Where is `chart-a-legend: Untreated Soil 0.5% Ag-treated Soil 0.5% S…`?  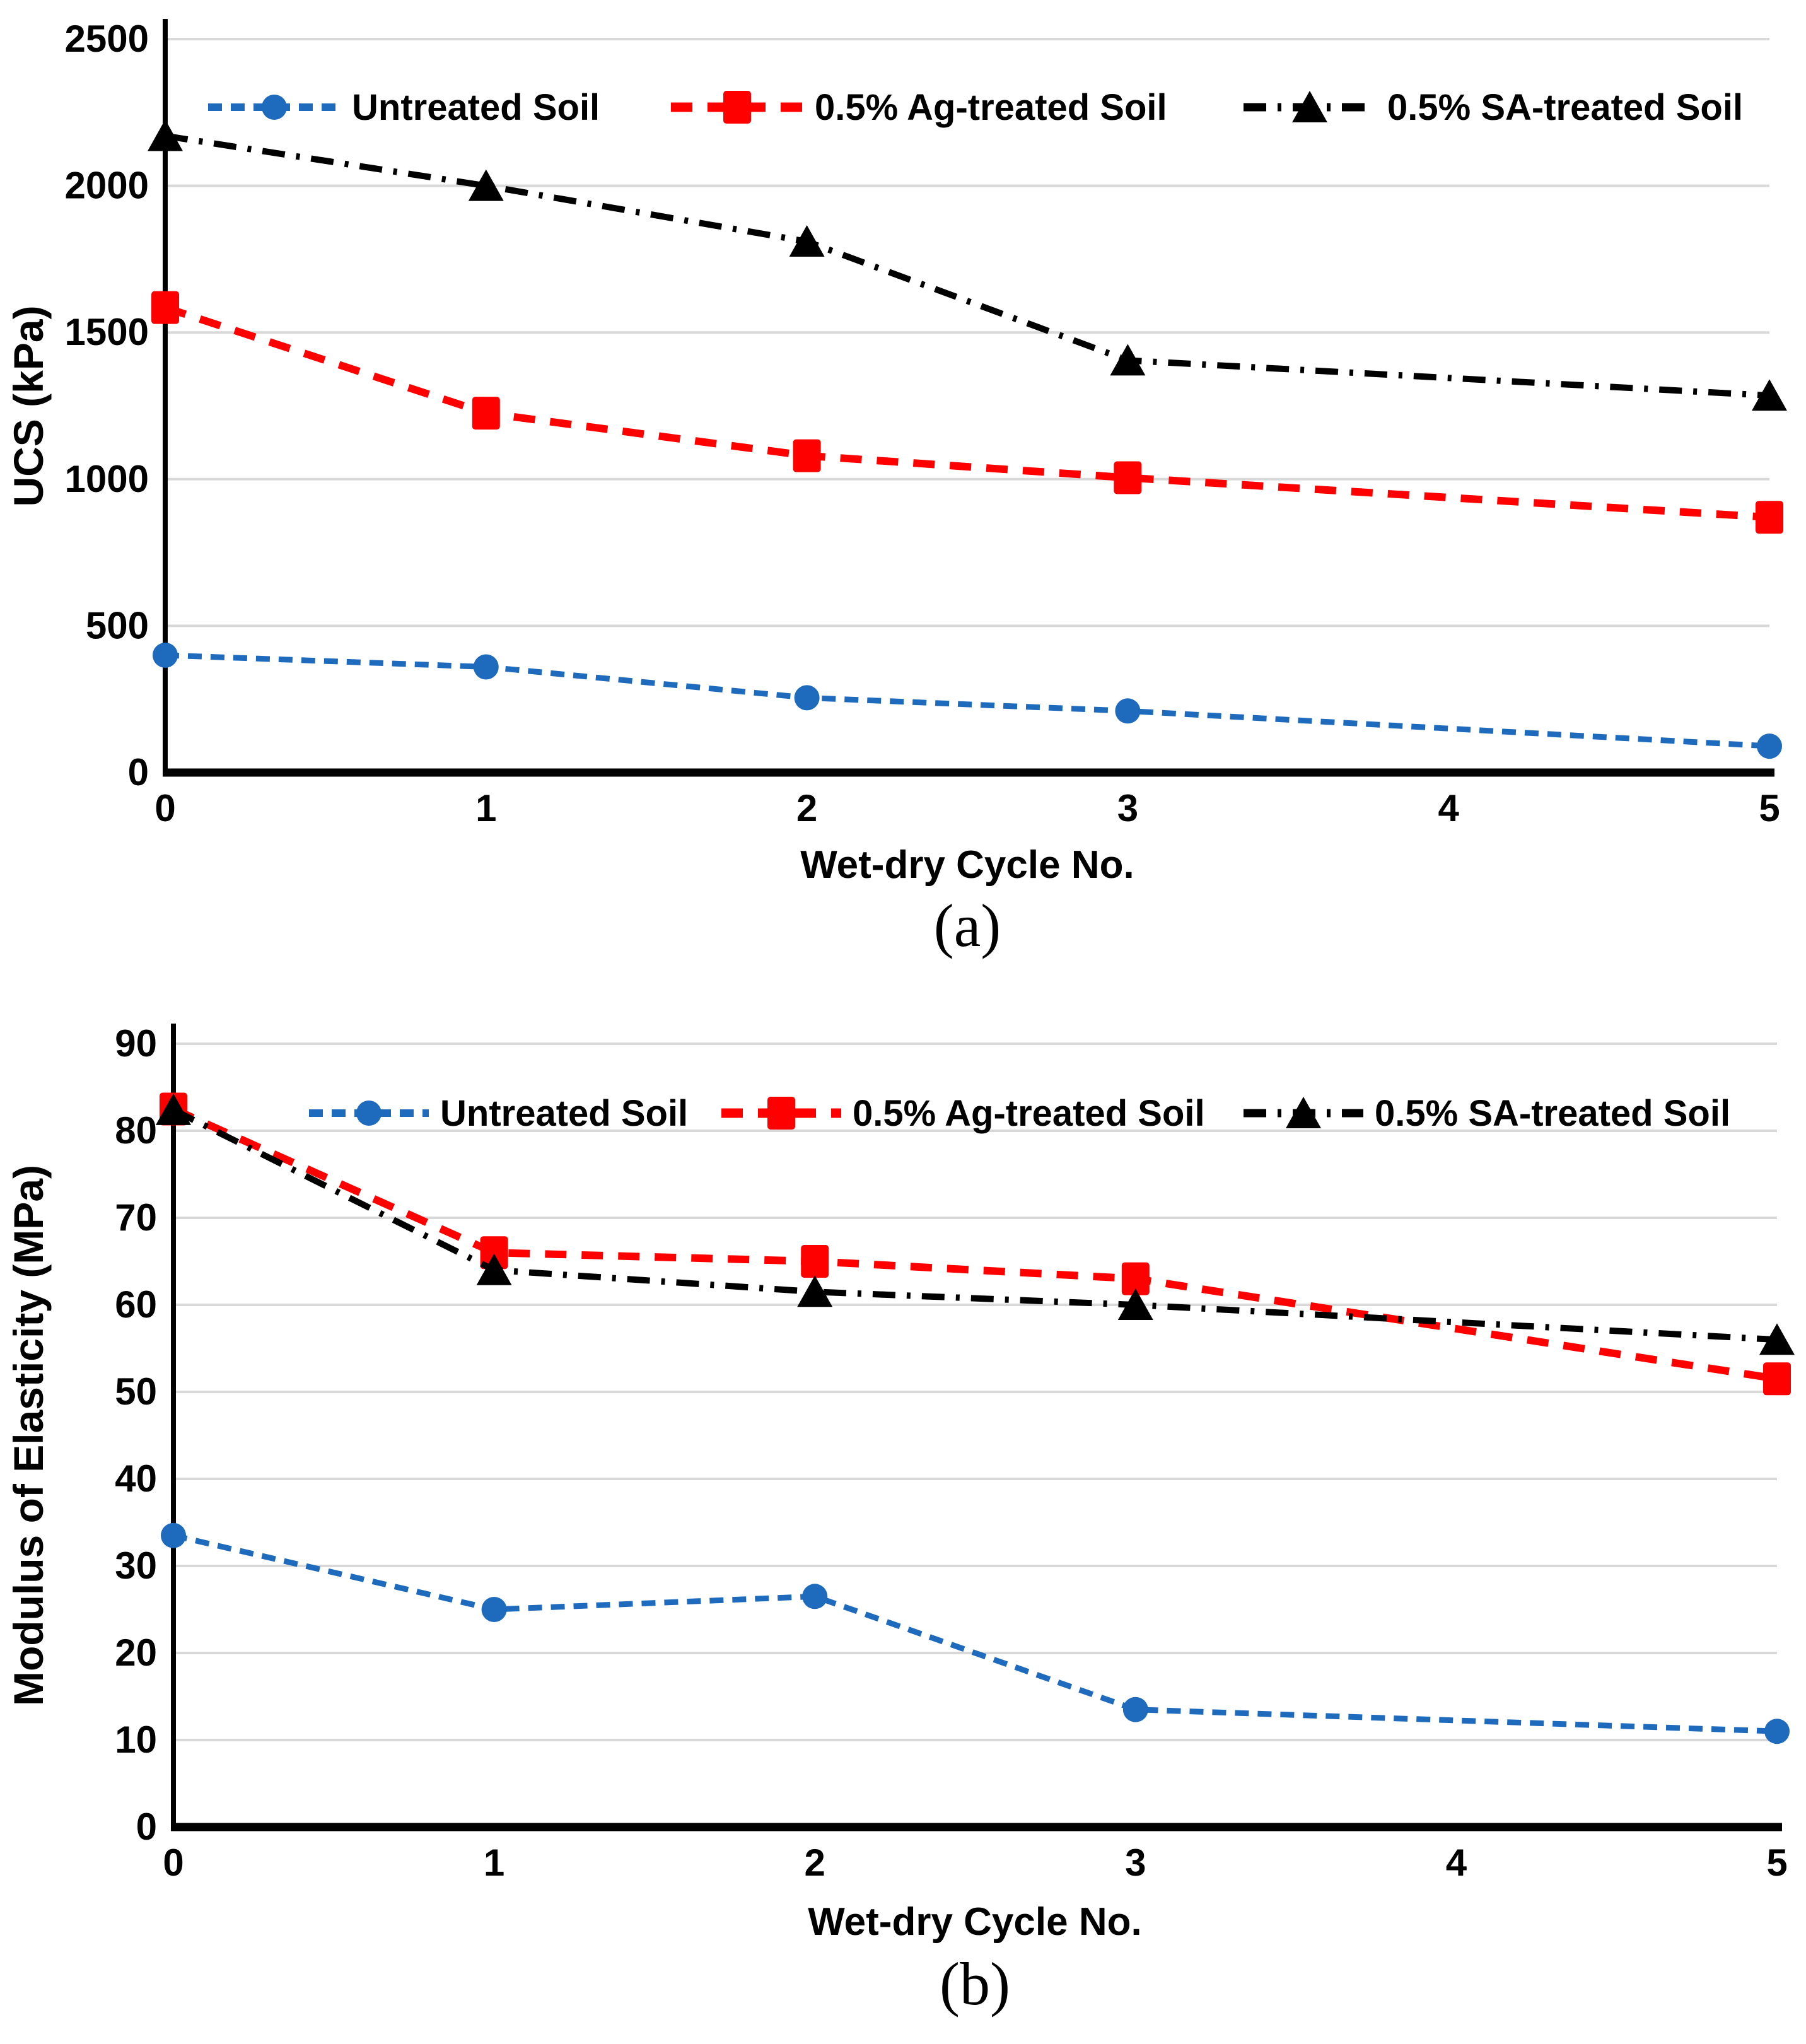 chart-a-legend: Untreated Soil 0.5% Ag-treated Soil 0.5% S… is located at coordinates (976, 107).